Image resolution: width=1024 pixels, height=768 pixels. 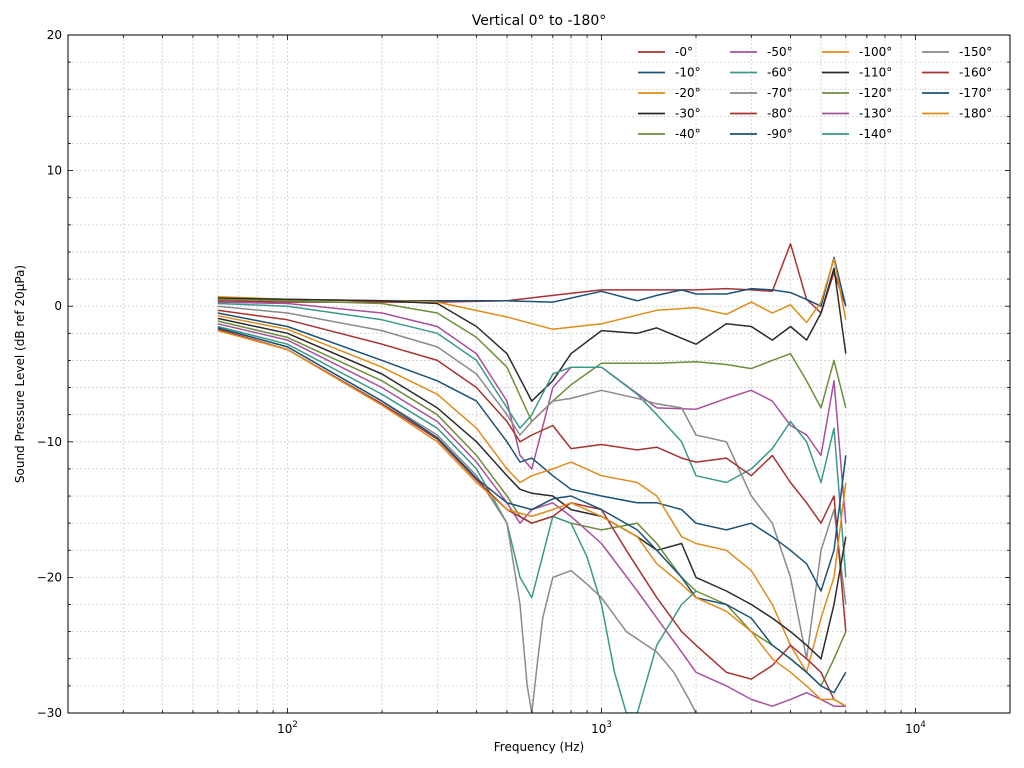 I want to click on x-tick-label: 10², so click(x=287, y=728).